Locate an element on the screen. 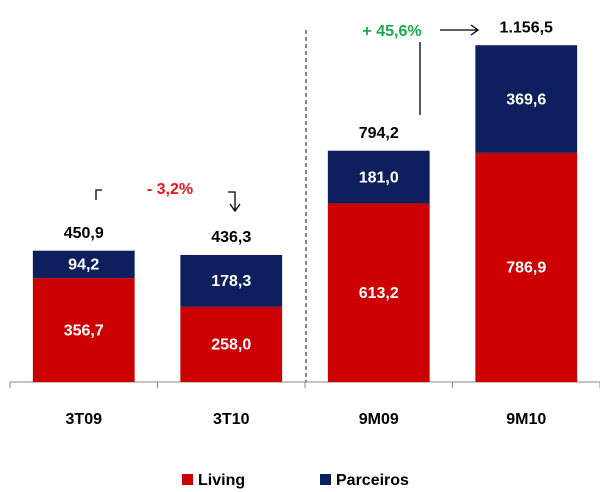 The image size is (600, 492). value-label: 258,0 is located at coordinates (231, 345).